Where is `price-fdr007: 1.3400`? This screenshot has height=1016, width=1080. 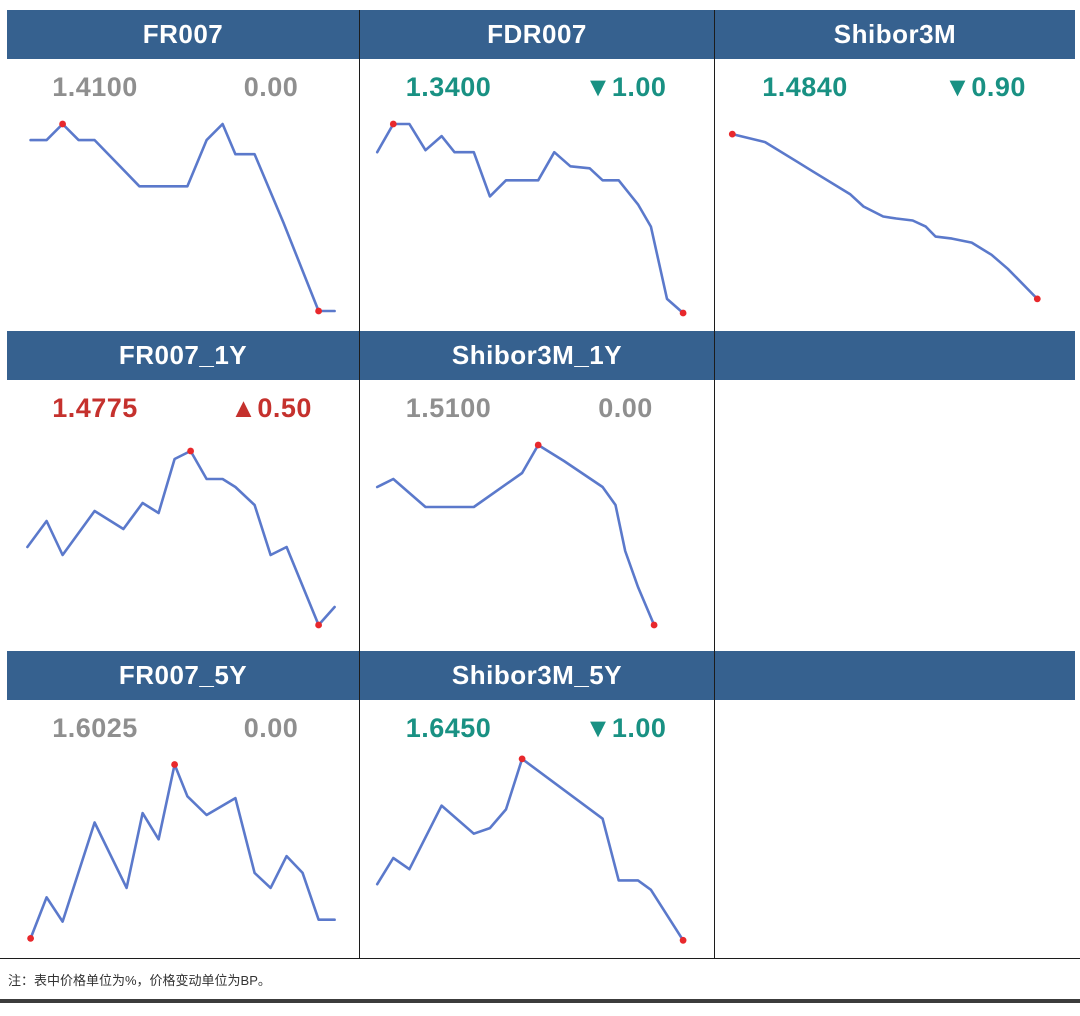
price-fdr007: 1.3400 is located at coordinates (448, 87).